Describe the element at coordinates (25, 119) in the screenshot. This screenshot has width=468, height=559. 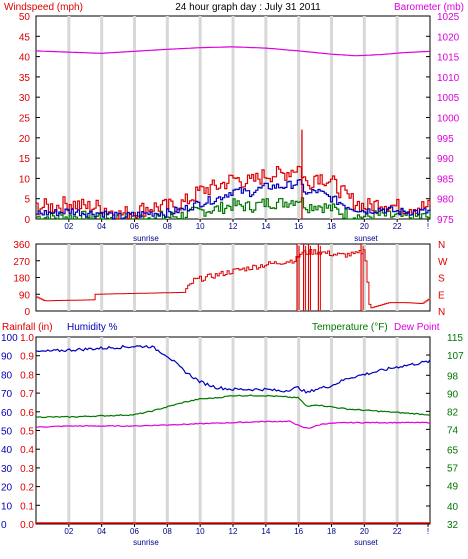
I see `wind-ytick-label: 25` at that location.